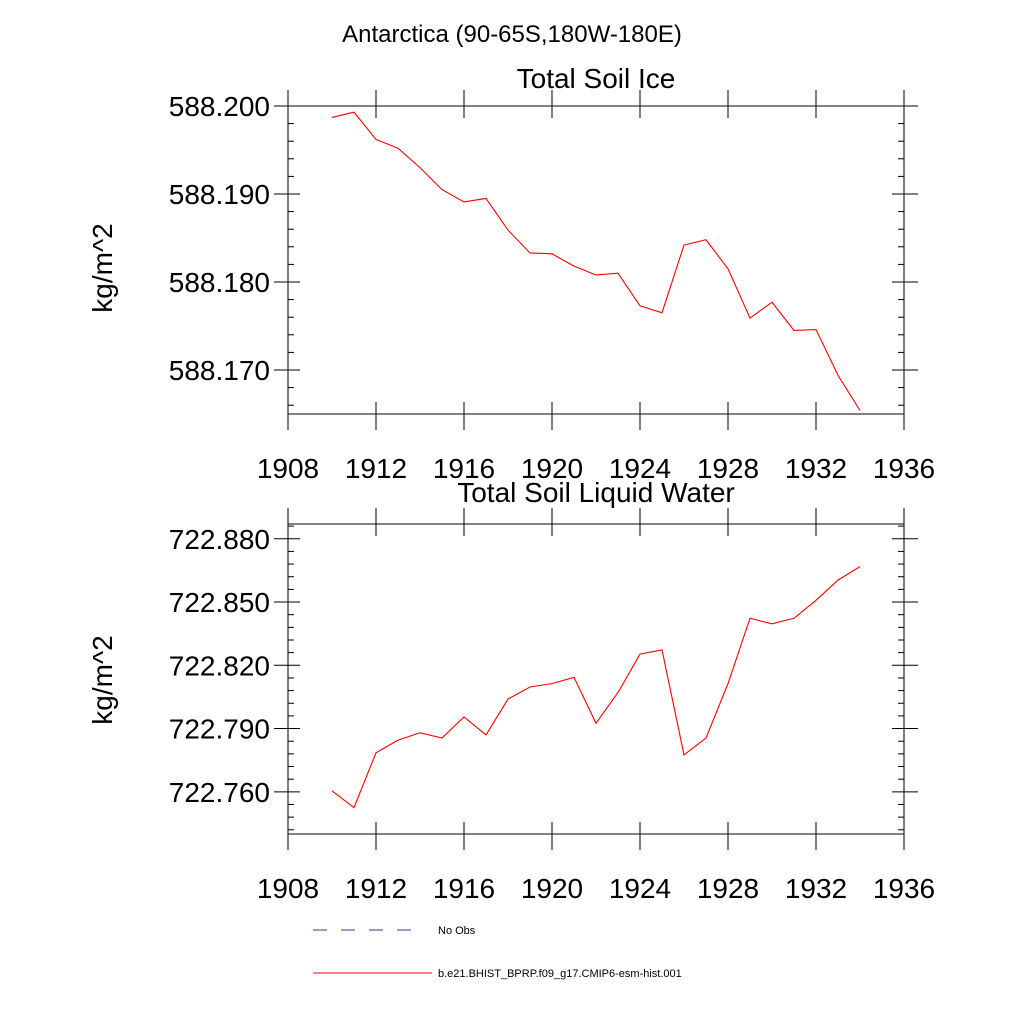 Image resolution: width=1024 pixels, height=1024 pixels. What do you see at coordinates (219, 665) in the screenshot?
I see `y-tick-label: 722.820` at bounding box center [219, 665].